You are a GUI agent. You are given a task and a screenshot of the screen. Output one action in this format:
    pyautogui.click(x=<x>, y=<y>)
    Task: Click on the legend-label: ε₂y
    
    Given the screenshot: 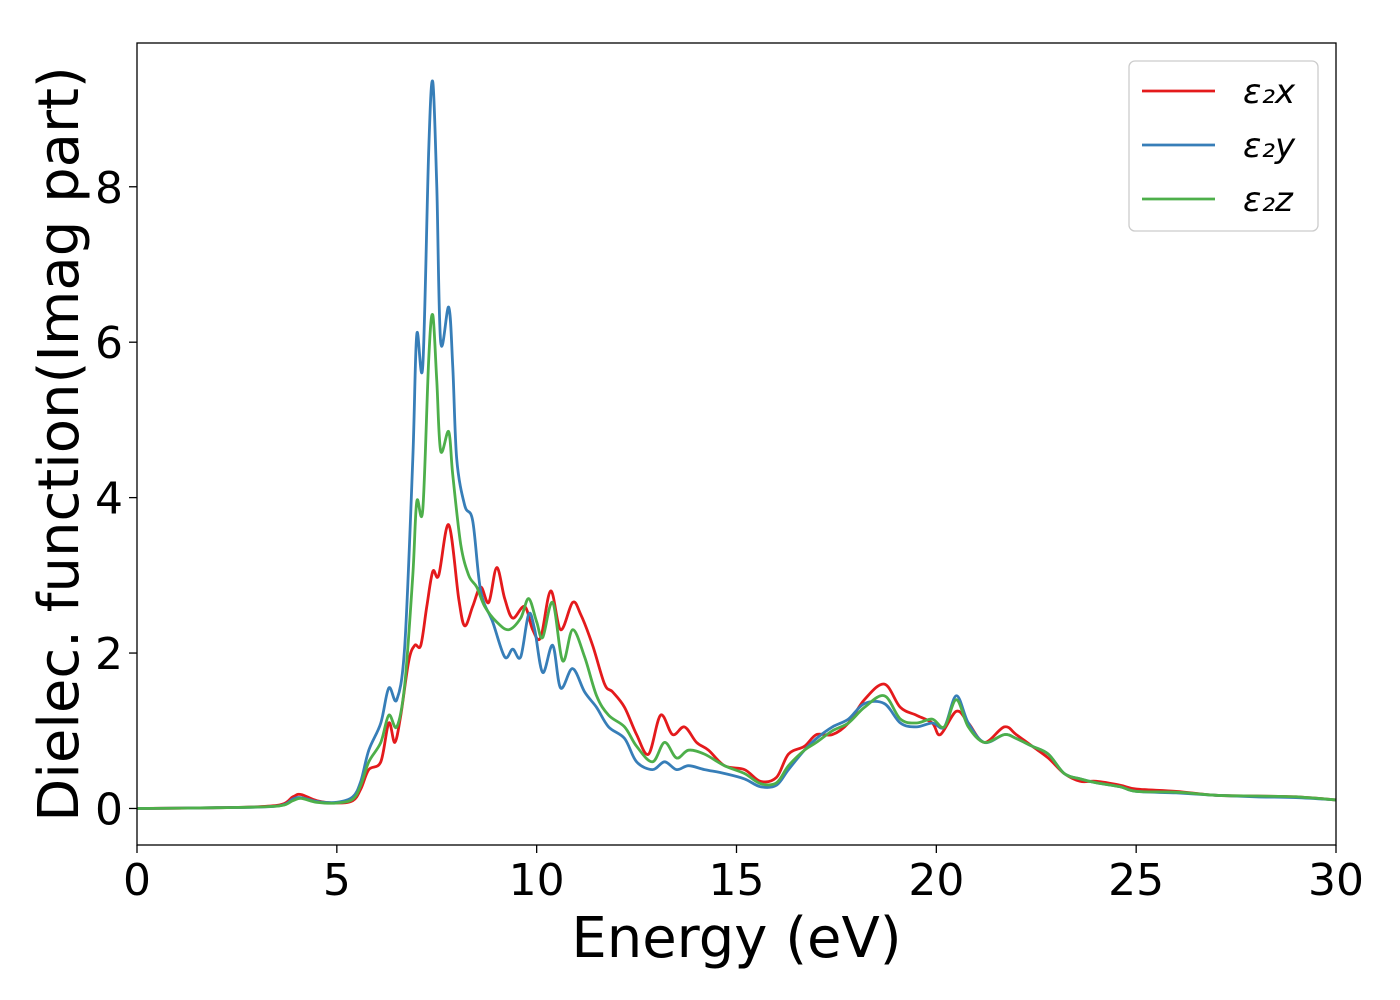 What is the action you would take?
    pyautogui.click(x=1269, y=146)
    